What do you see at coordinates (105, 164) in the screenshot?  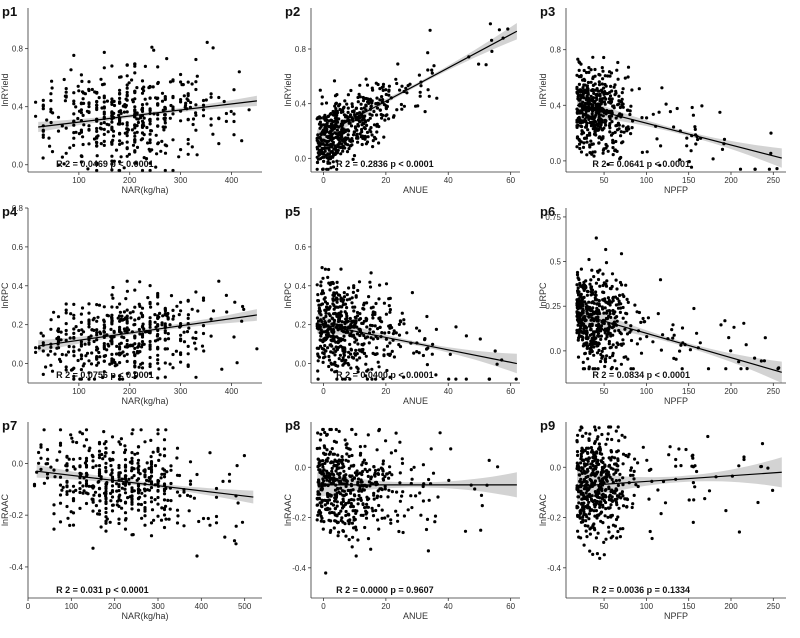 I see `stat-annotation: R 2 = 0.0469 p < 0.0001` at bounding box center [105, 164].